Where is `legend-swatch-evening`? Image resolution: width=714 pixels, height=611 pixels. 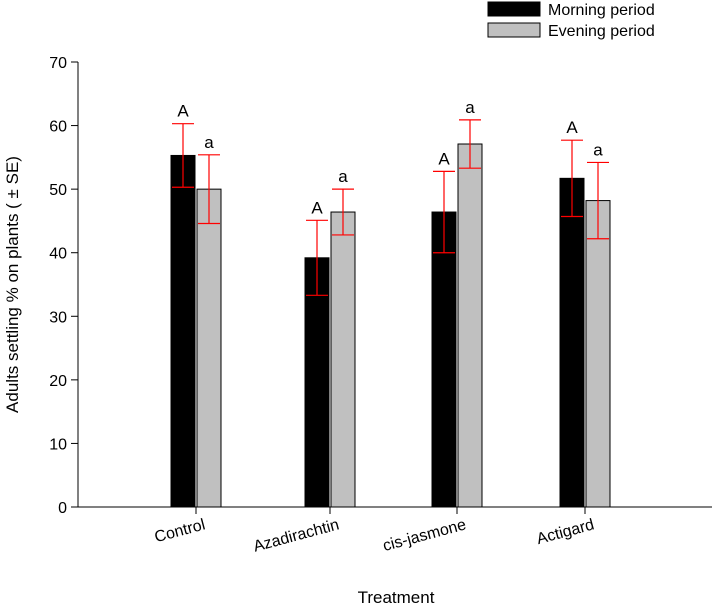 legend-swatch-evening is located at coordinates (514, 30).